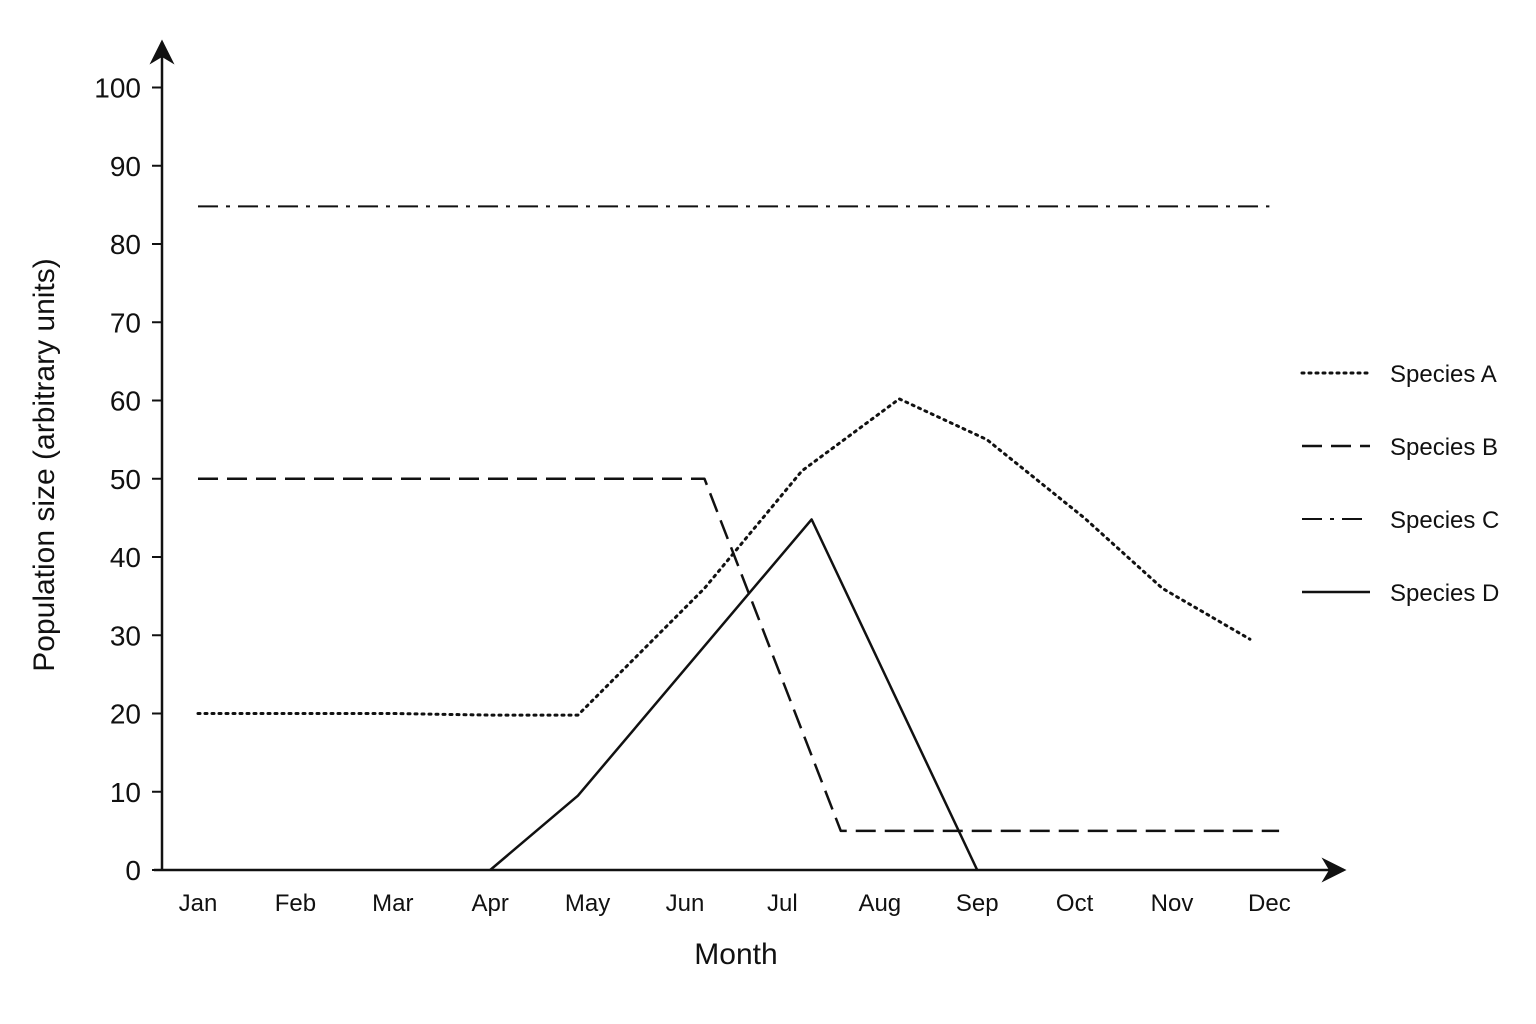 The image size is (1536, 1024). I want to click on x-axis-title: Month, so click(735, 954).